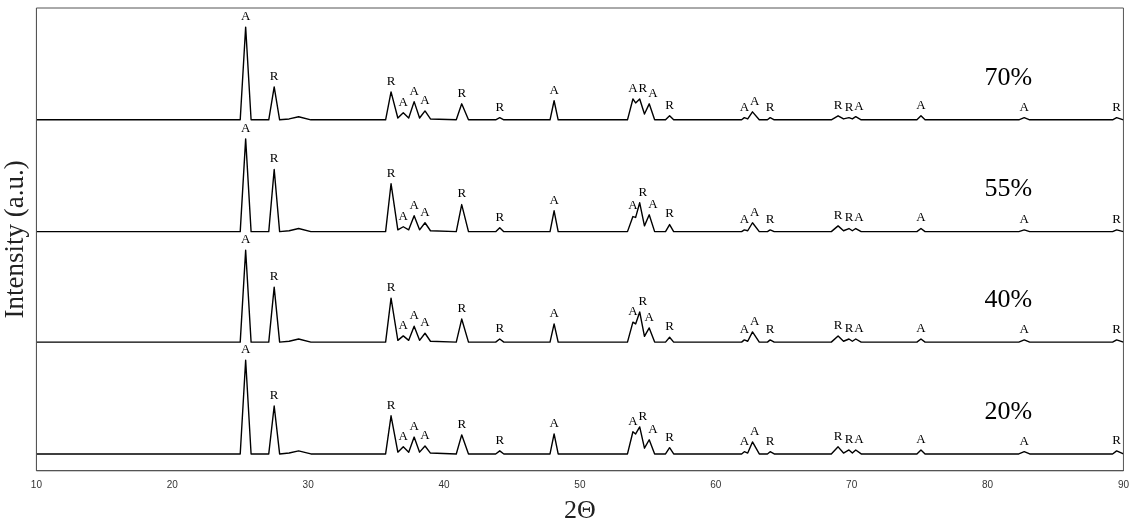  Describe the element at coordinates (580, 510) in the screenshot. I see `x-axis-title: 2Θ` at that location.